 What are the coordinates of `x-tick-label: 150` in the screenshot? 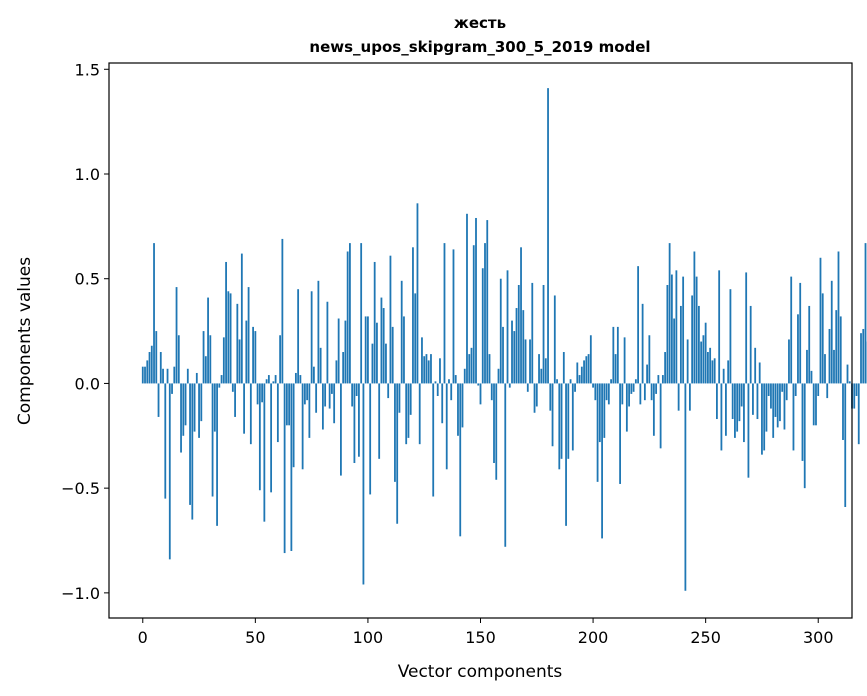 It's located at (480, 637).